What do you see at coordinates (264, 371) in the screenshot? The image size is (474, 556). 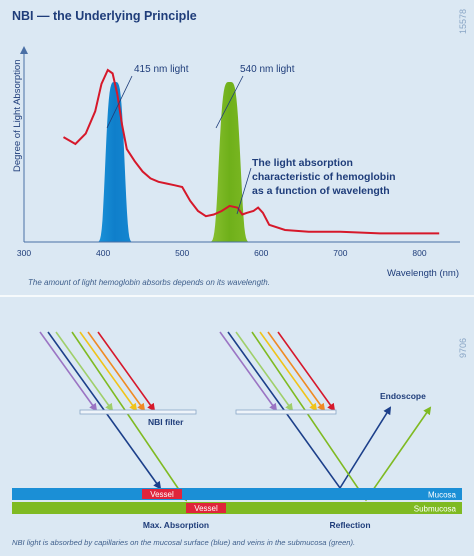 I see `ray-light-green-right` at bounding box center [264, 371].